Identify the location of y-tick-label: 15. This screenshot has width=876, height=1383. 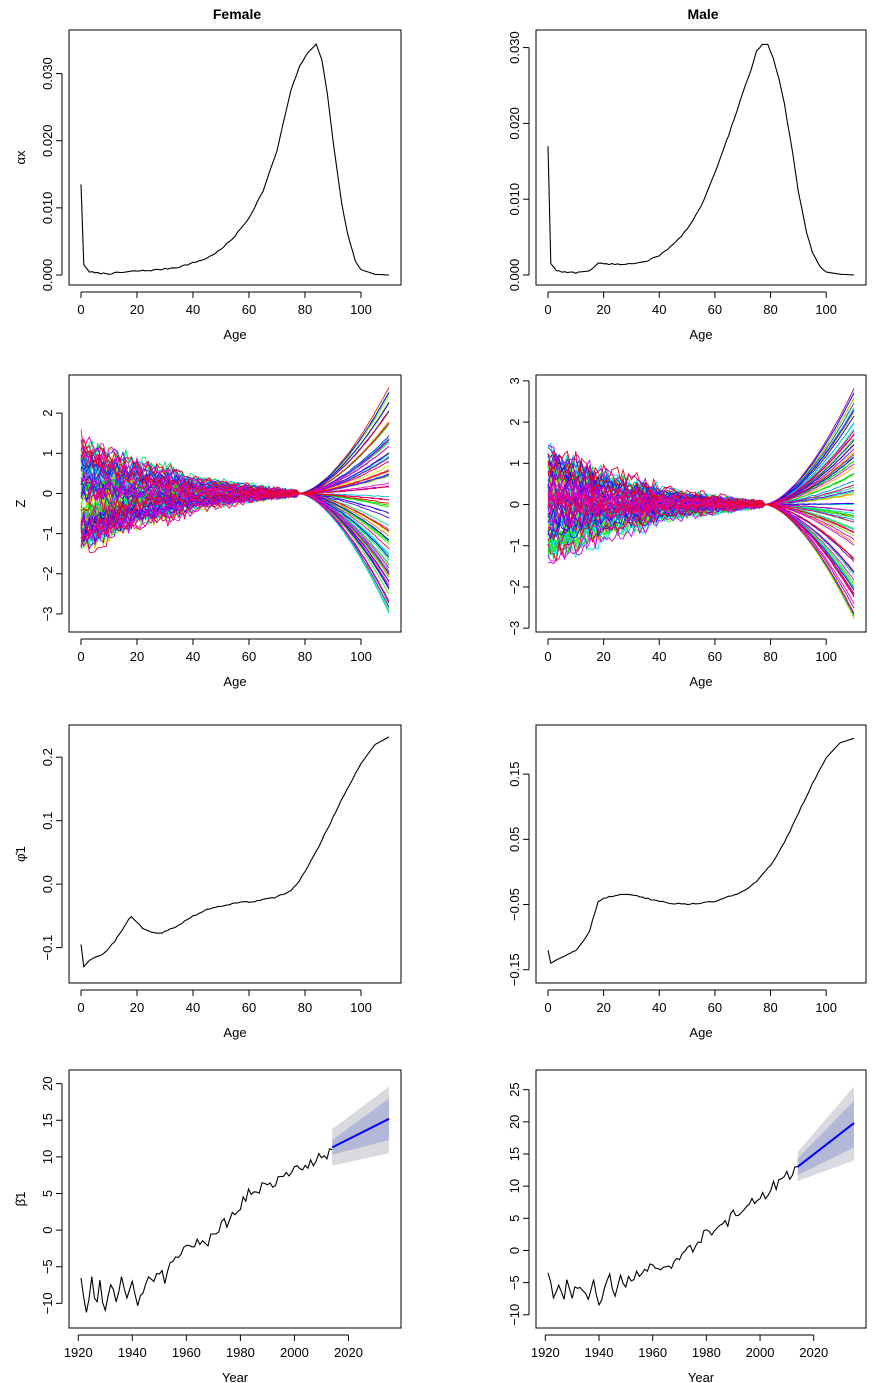
(514, 1154).